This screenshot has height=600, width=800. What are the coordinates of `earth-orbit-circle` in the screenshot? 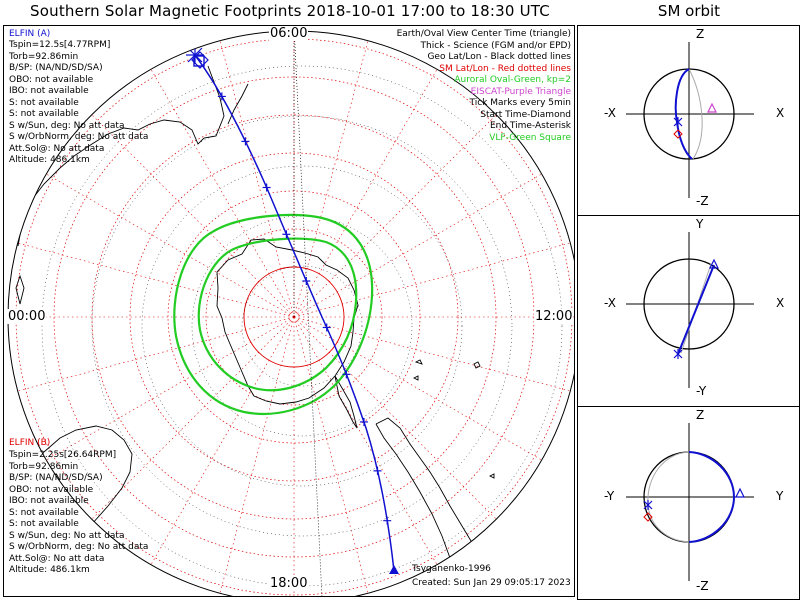 It's located at (689, 304).